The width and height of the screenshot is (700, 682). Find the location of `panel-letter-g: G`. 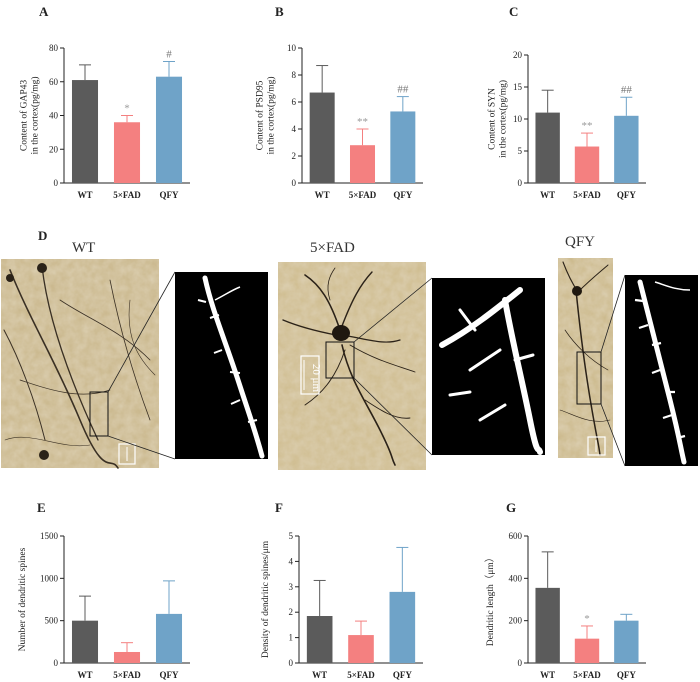

panel-letter-g: G is located at coordinates (511, 507).